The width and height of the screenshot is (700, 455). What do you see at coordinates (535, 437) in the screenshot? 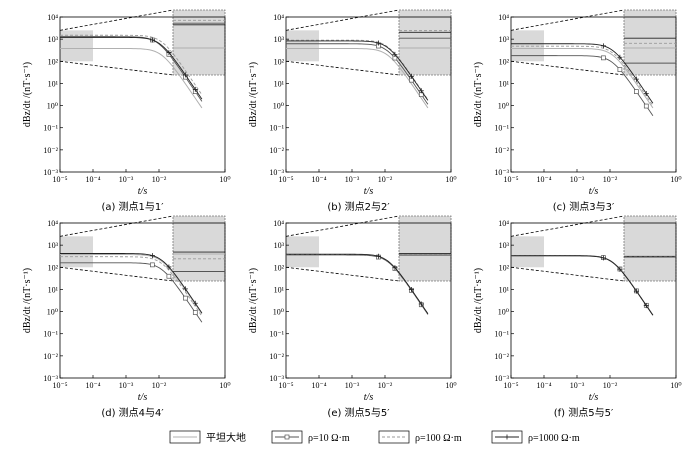
I see `legend-item: ρ=1000 Ω·m` at bounding box center [535, 437].